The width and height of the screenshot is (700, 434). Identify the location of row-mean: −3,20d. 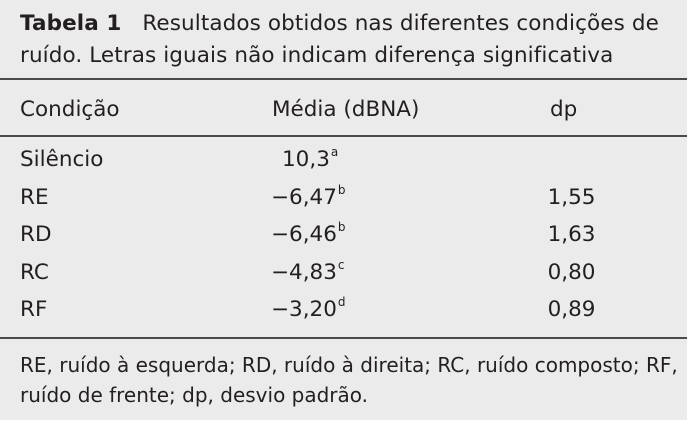
(308, 308).